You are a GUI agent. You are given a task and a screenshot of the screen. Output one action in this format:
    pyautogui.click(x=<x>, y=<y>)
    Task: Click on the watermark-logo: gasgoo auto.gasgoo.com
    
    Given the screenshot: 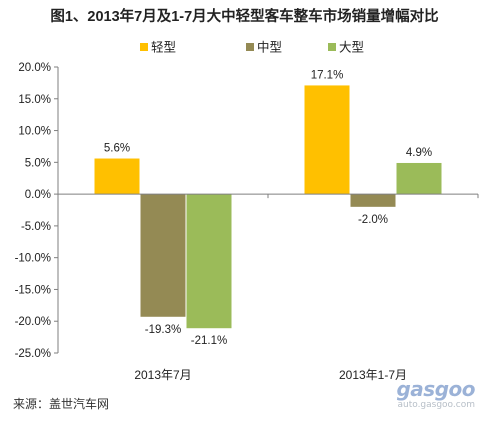 What is the action you would take?
    pyautogui.click(x=435, y=394)
    